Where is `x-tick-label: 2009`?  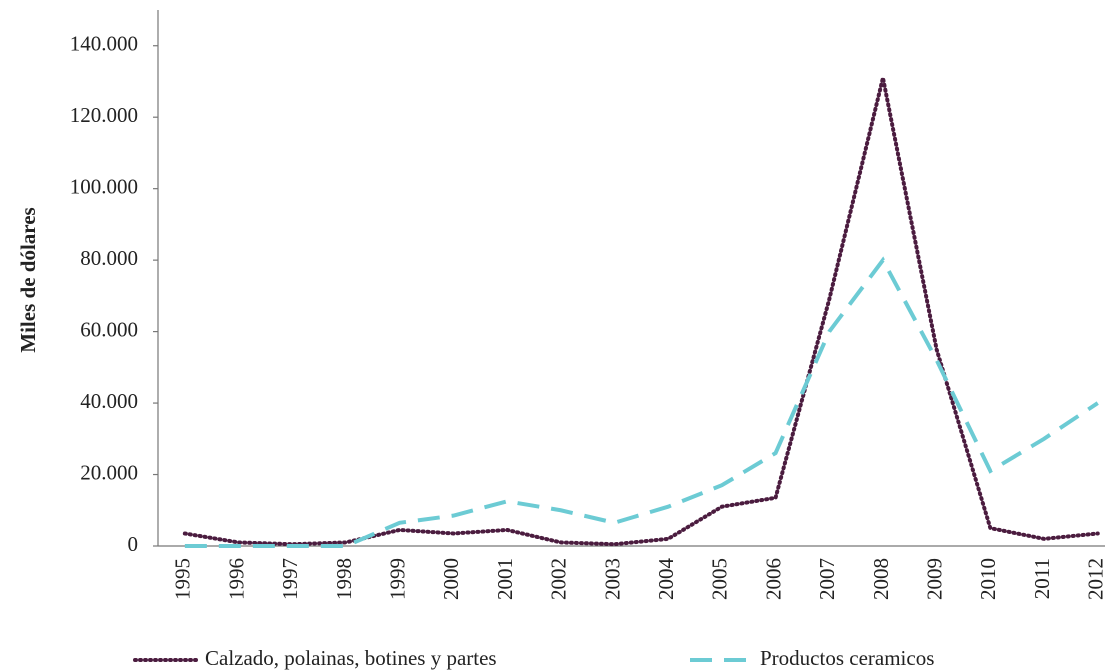
x-tick-label: 2009 is located at coordinates (934, 579).